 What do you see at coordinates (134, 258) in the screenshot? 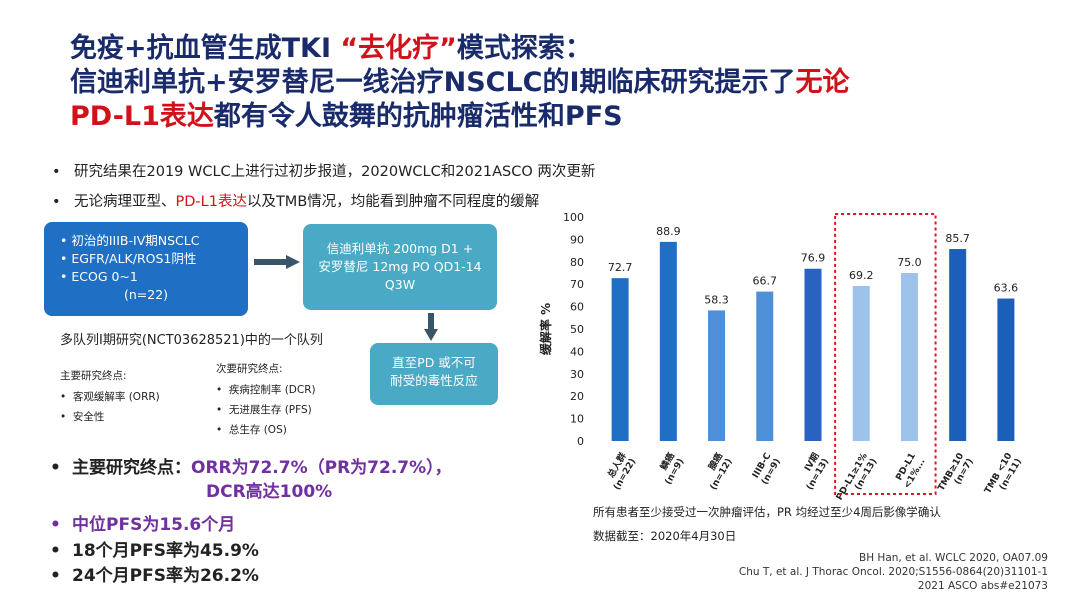
I see `population-item-2: EGFR/ALK/ROS1阴性` at bounding box center [134, 258].